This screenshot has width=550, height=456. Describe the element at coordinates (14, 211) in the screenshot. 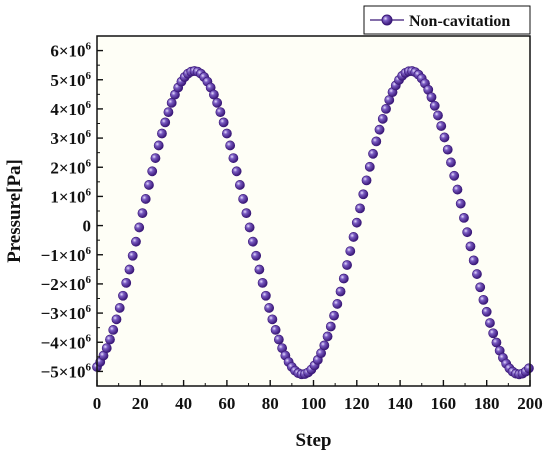

I see `y-axis-title: Pressure[Pa]` at that location.